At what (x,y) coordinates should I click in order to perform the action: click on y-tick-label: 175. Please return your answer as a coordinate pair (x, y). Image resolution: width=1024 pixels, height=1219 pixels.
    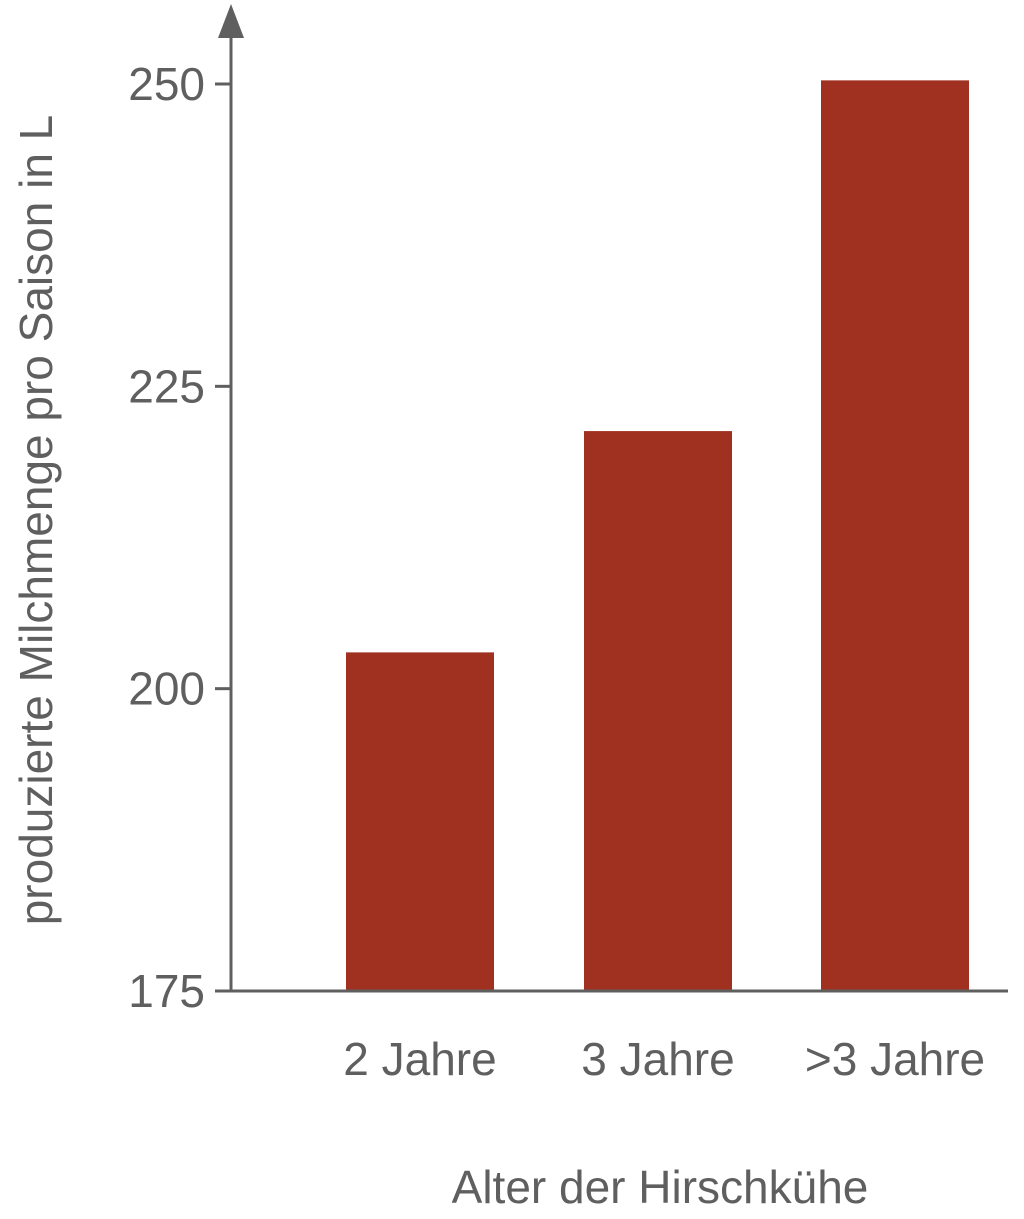
    Looking at the image, I should click on (166, 991).